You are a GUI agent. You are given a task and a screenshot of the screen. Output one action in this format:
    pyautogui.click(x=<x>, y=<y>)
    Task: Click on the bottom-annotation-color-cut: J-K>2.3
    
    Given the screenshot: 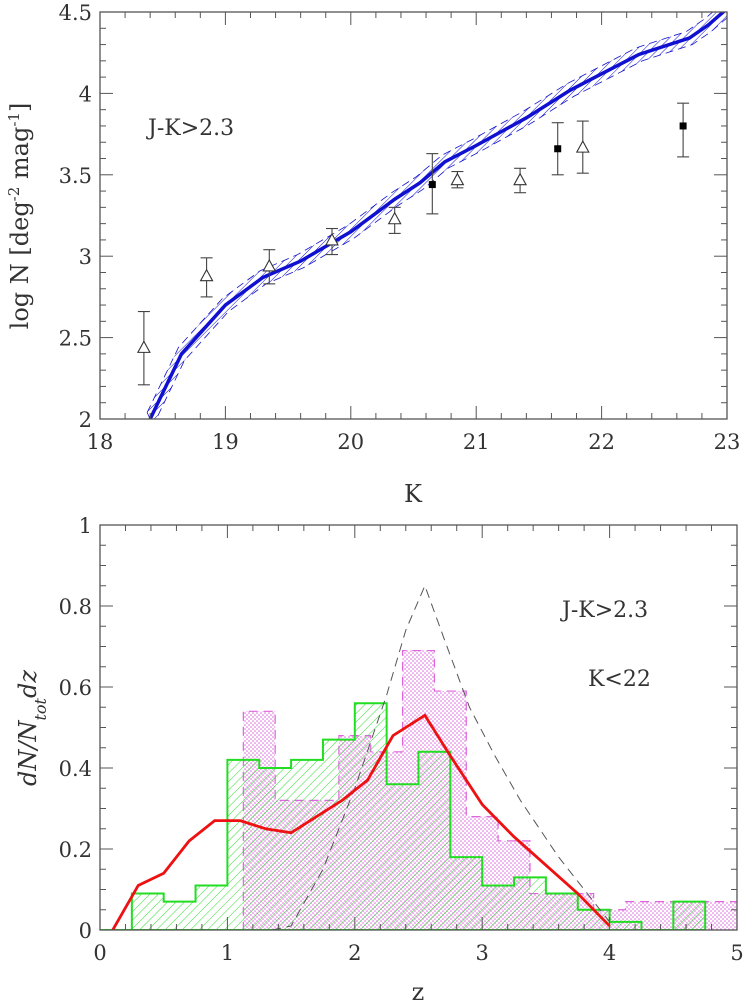 What is the action you would take?
    pyautogui.click(x=604, y=610)
    